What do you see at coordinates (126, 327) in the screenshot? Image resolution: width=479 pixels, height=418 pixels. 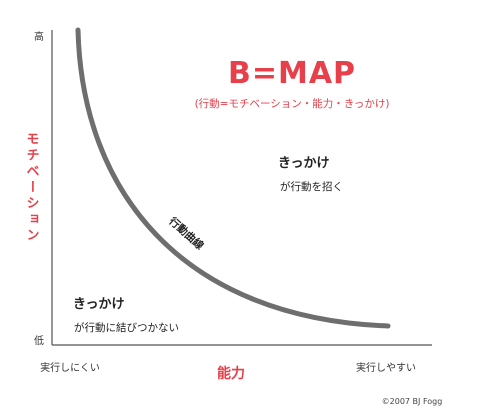 I see `lower-region-text: が行動に結びつかない` at bounding box center [126, 327].